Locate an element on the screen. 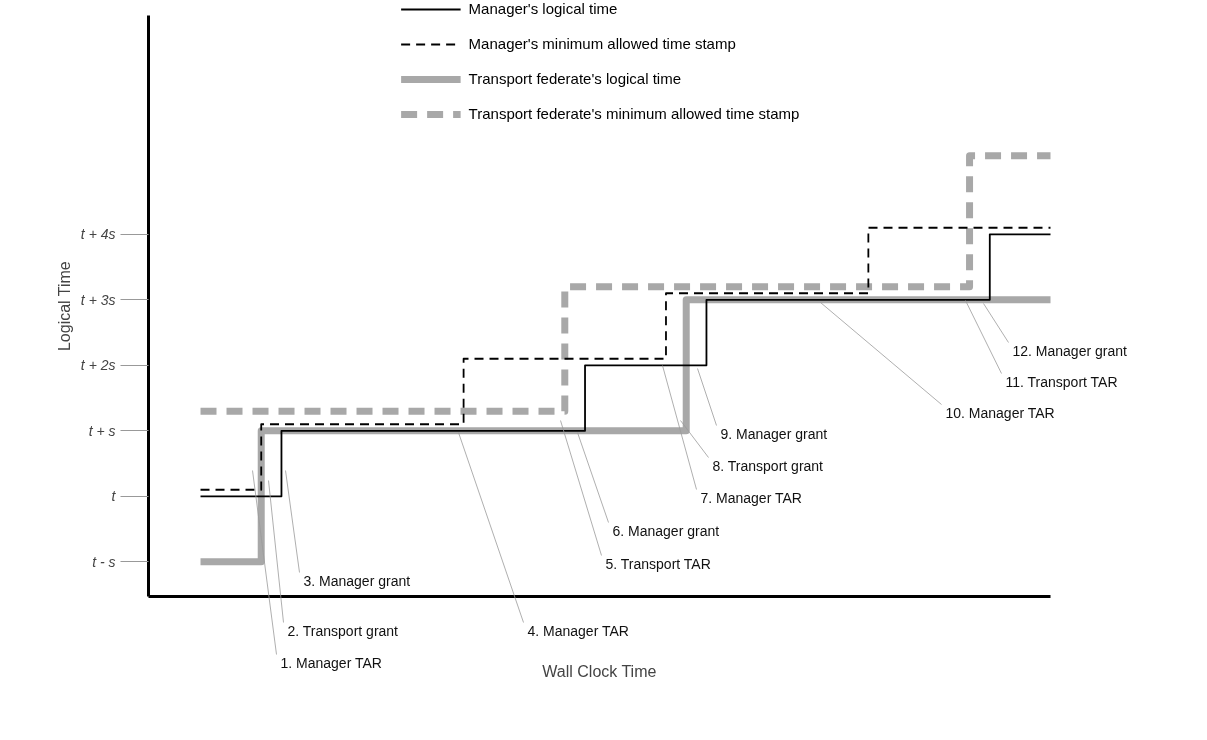 This screenshot has width=1207, height=740. legend-label: Manager's minimum allowed time stamp is located at coordinates (602, 43).